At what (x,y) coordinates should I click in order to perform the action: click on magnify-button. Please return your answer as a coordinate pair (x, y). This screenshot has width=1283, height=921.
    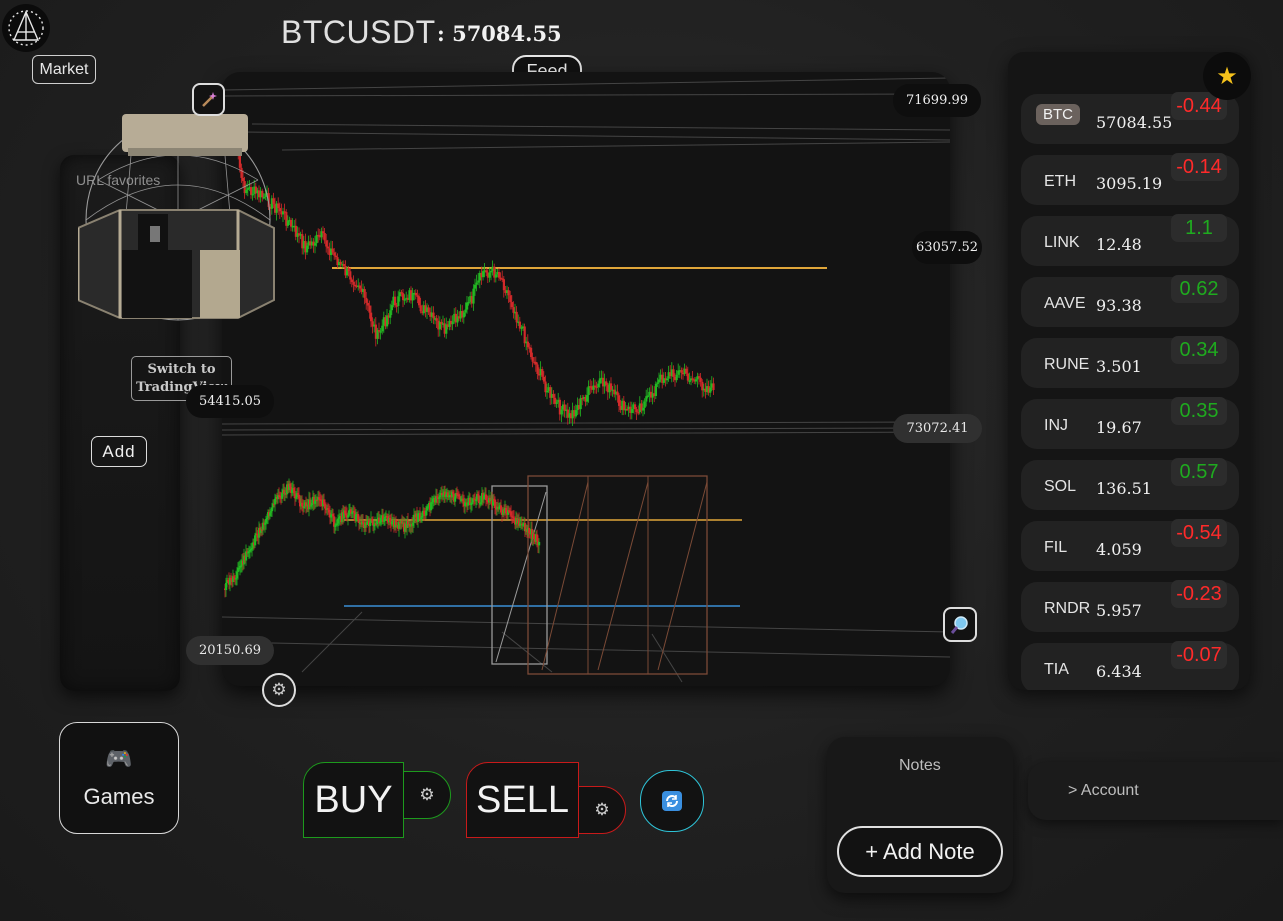
    Looking at the image, I should click on (960, 624).